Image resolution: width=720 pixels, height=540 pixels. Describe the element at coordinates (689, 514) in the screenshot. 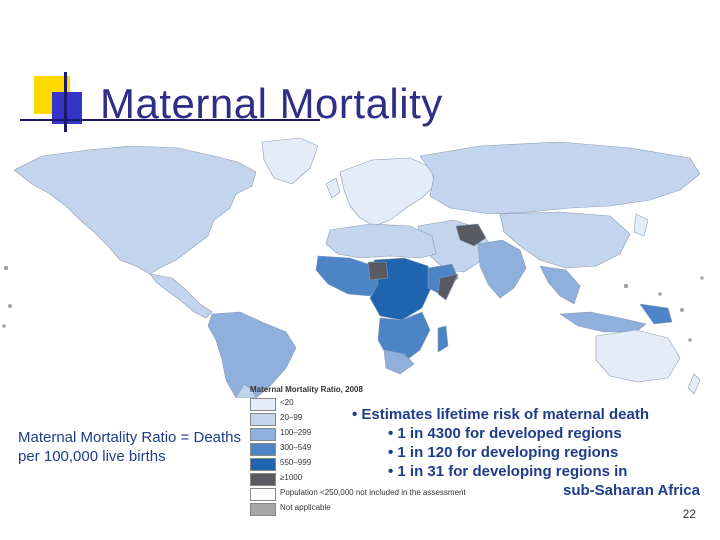

I see `page-number: 22` at that location.